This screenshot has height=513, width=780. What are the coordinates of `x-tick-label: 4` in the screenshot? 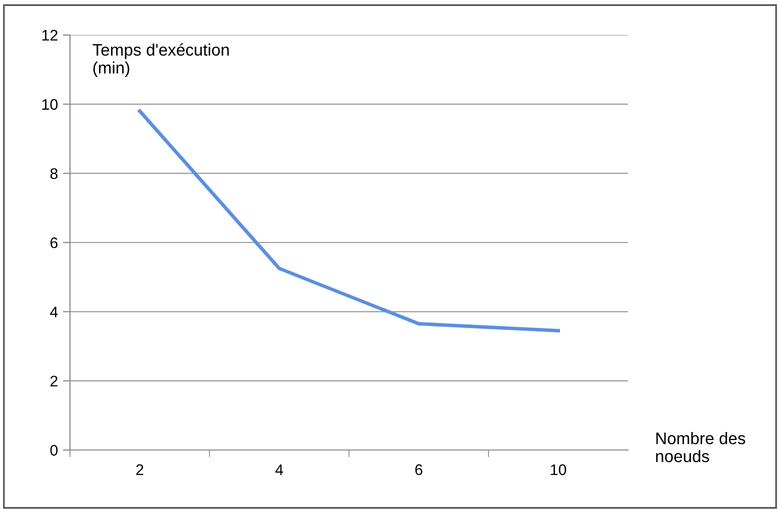 It's located at (279, 469).